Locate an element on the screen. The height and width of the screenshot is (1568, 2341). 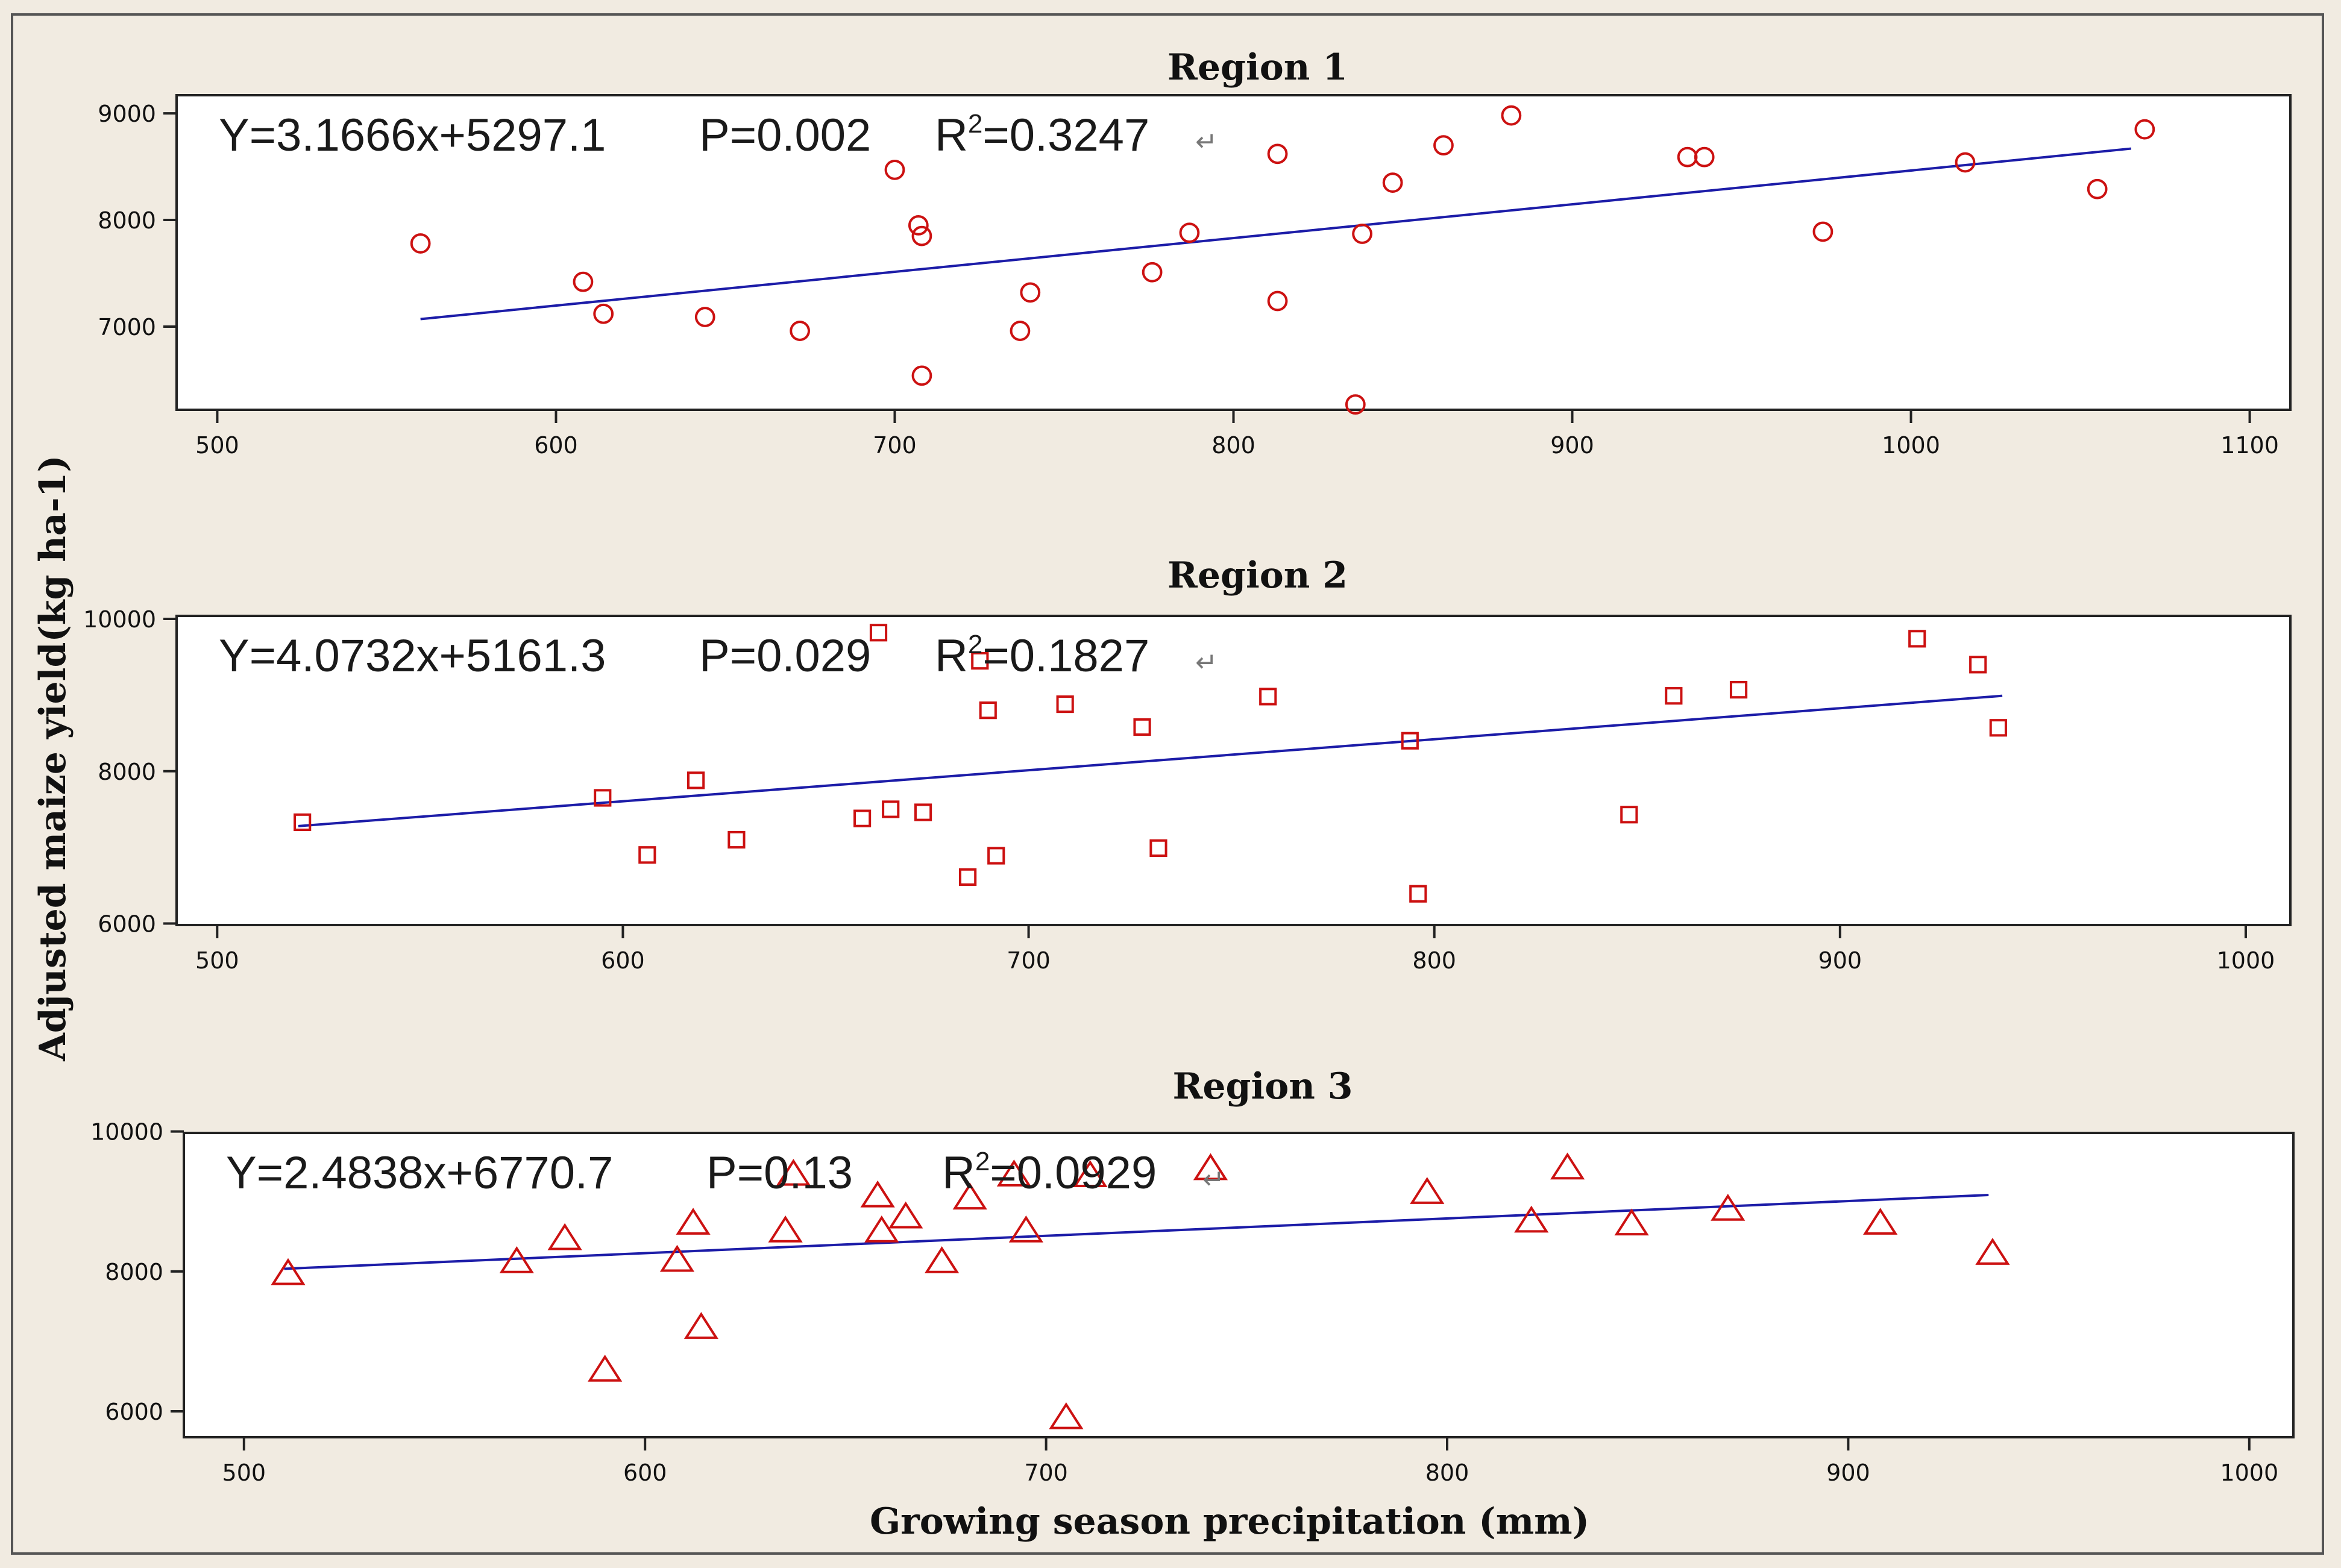
r-squared-value: =0.3247 is located at coordinates (1065, 135).